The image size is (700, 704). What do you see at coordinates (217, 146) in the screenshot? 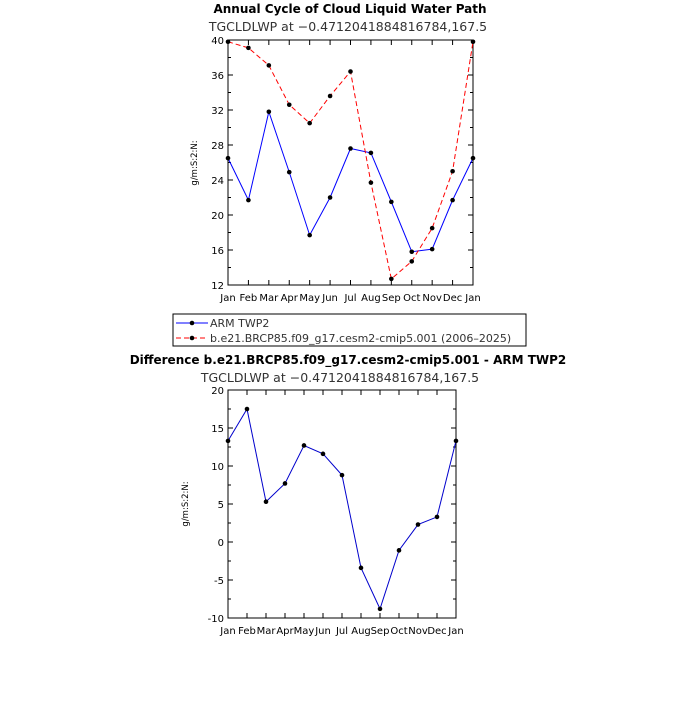
I see `chart1-ytick-label: 28` at bounding box center [217, 146].